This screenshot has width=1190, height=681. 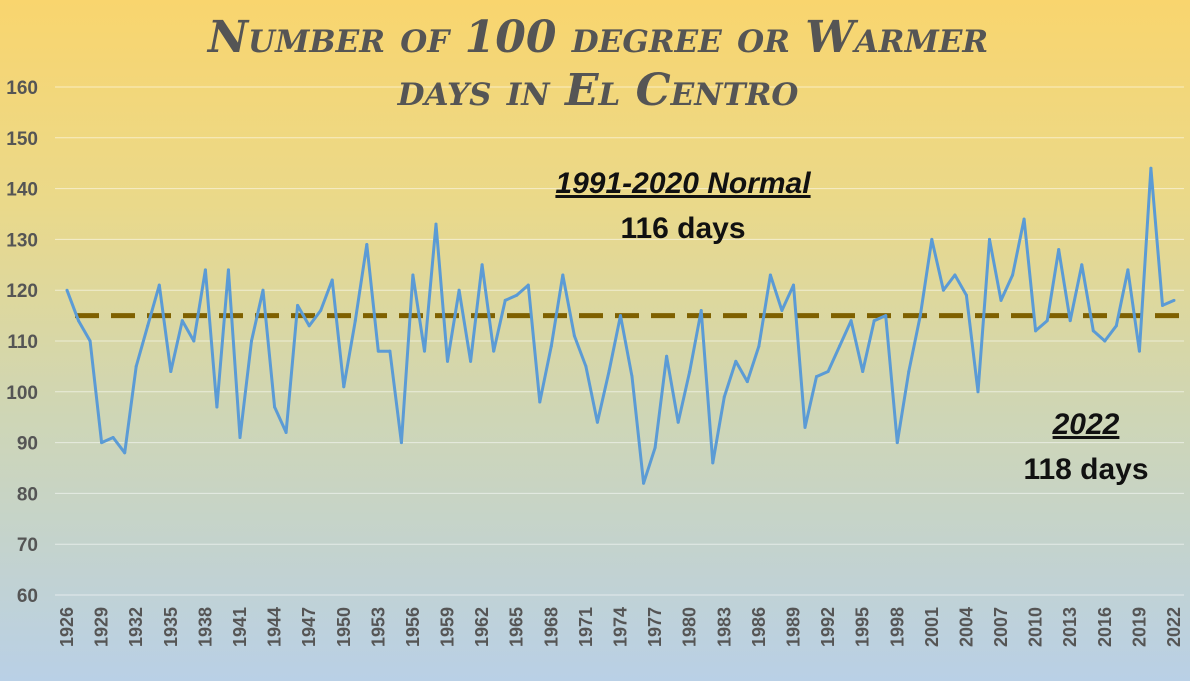 What do you see at coordinates (171, 627) in the screenshot?
I see `x-tick-label: 1935` at bounding box center [171, 627].